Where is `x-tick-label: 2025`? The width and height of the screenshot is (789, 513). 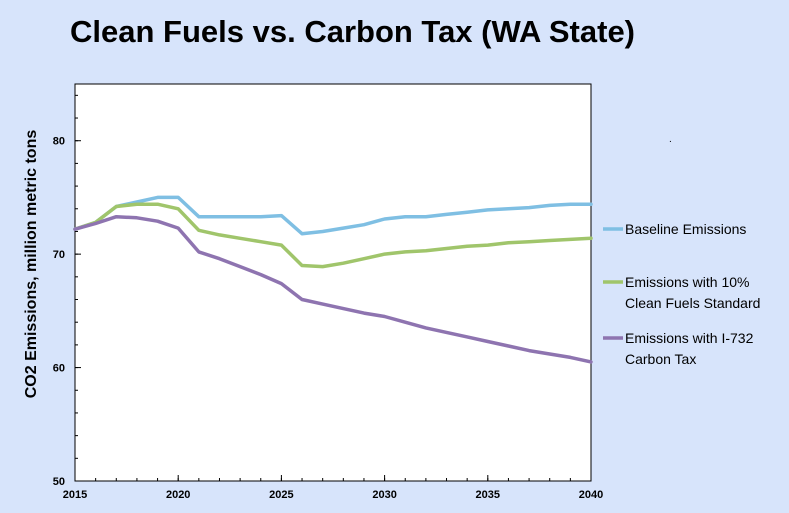 x-tick-label: 2025 is located at coordinates (281, 495).